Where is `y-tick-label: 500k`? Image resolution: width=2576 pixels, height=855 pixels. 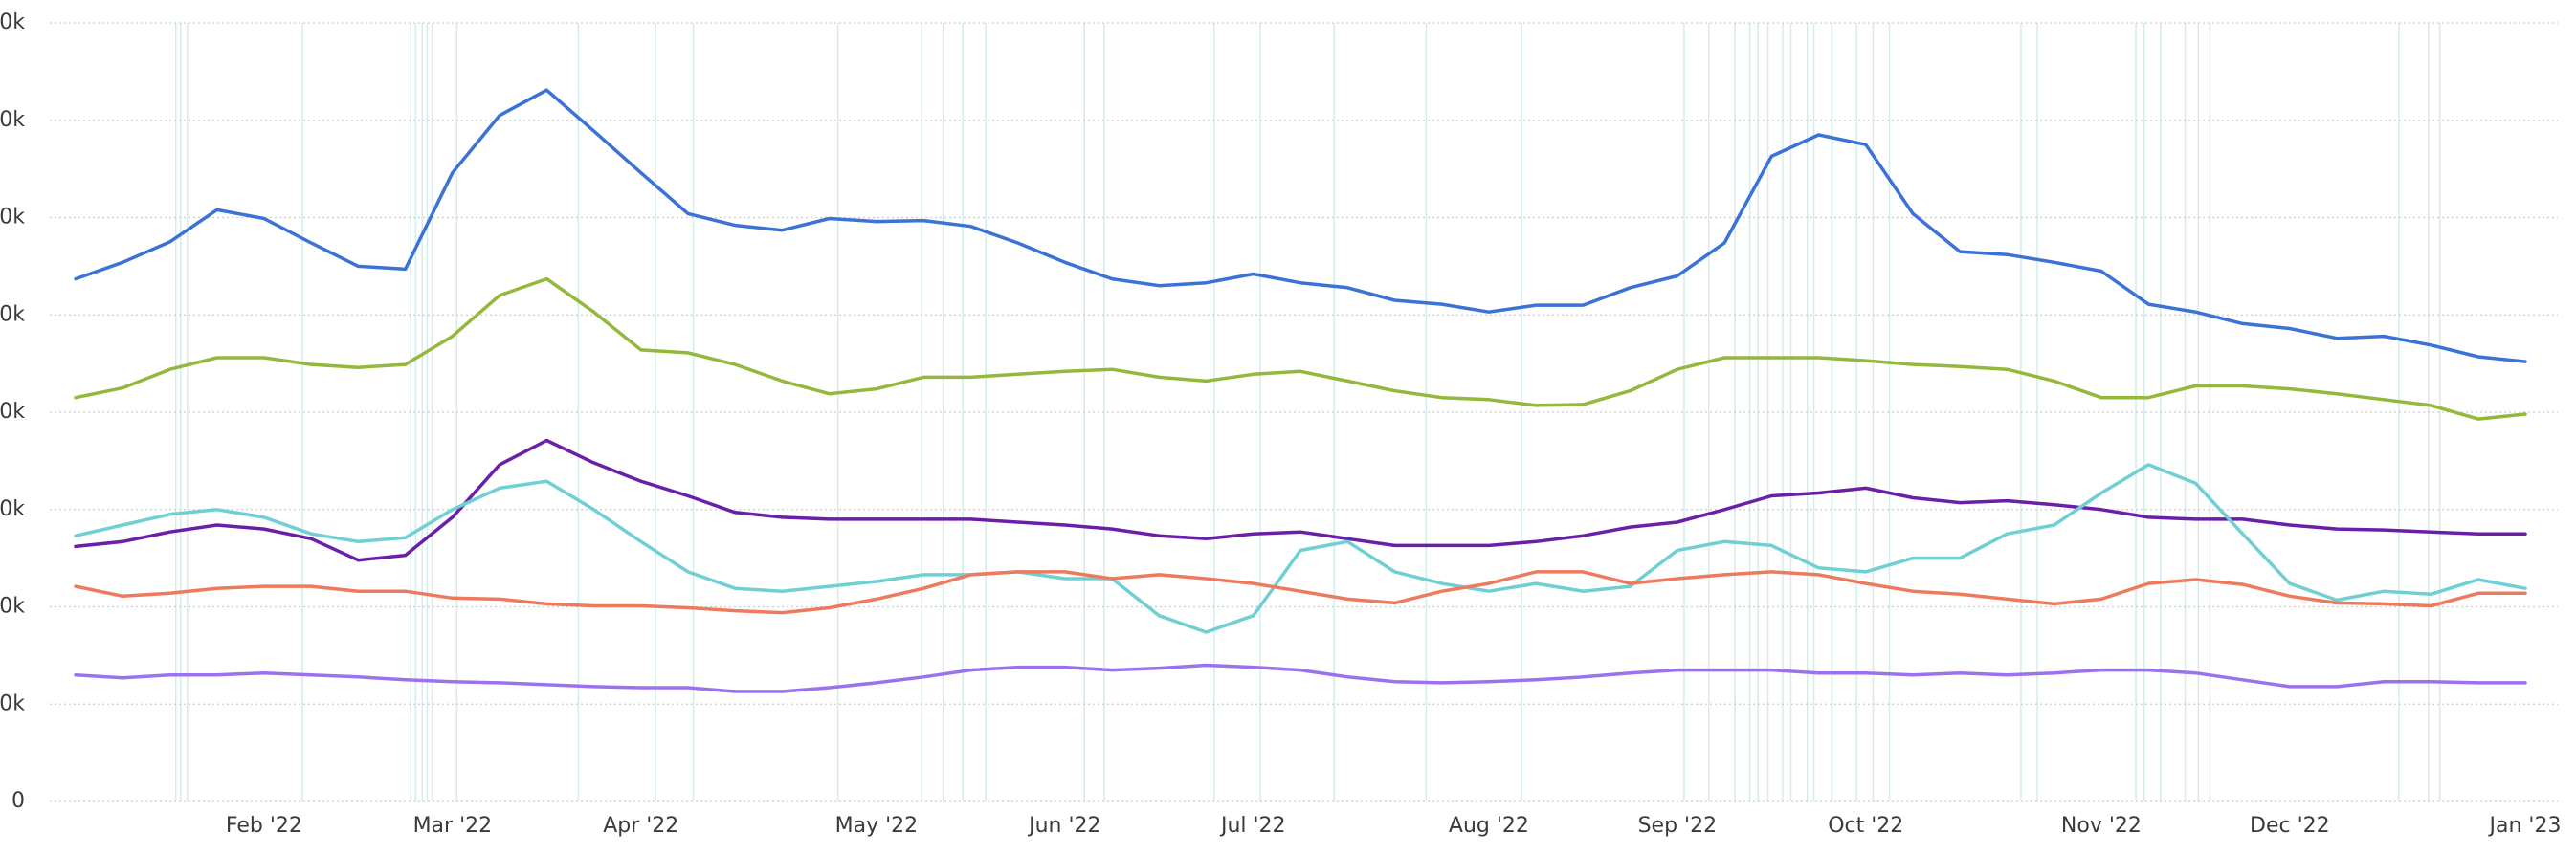 y-tick-label: 500k is located at coordinates (12, 314).